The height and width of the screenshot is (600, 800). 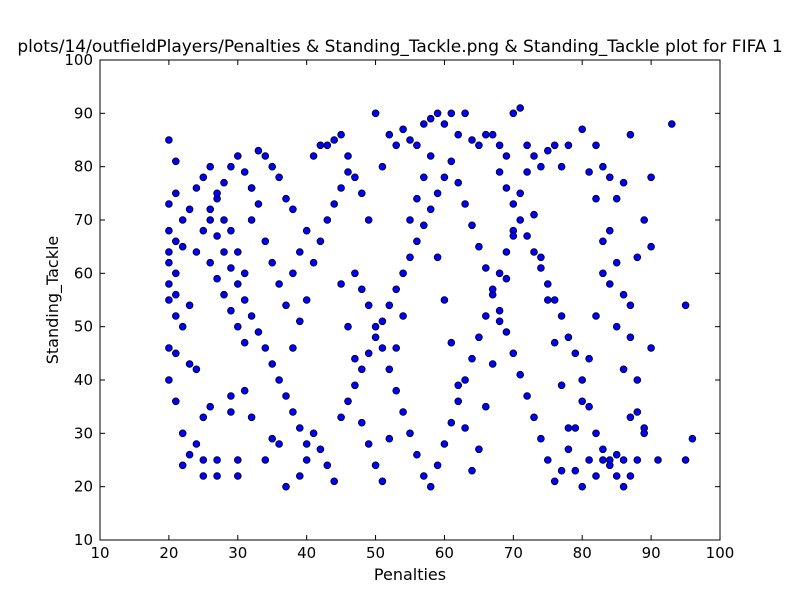 What do you see at coordinates (83, 433) in the screenshot?
I see `y-tick-label: 30` at bounding box center [83, 433].